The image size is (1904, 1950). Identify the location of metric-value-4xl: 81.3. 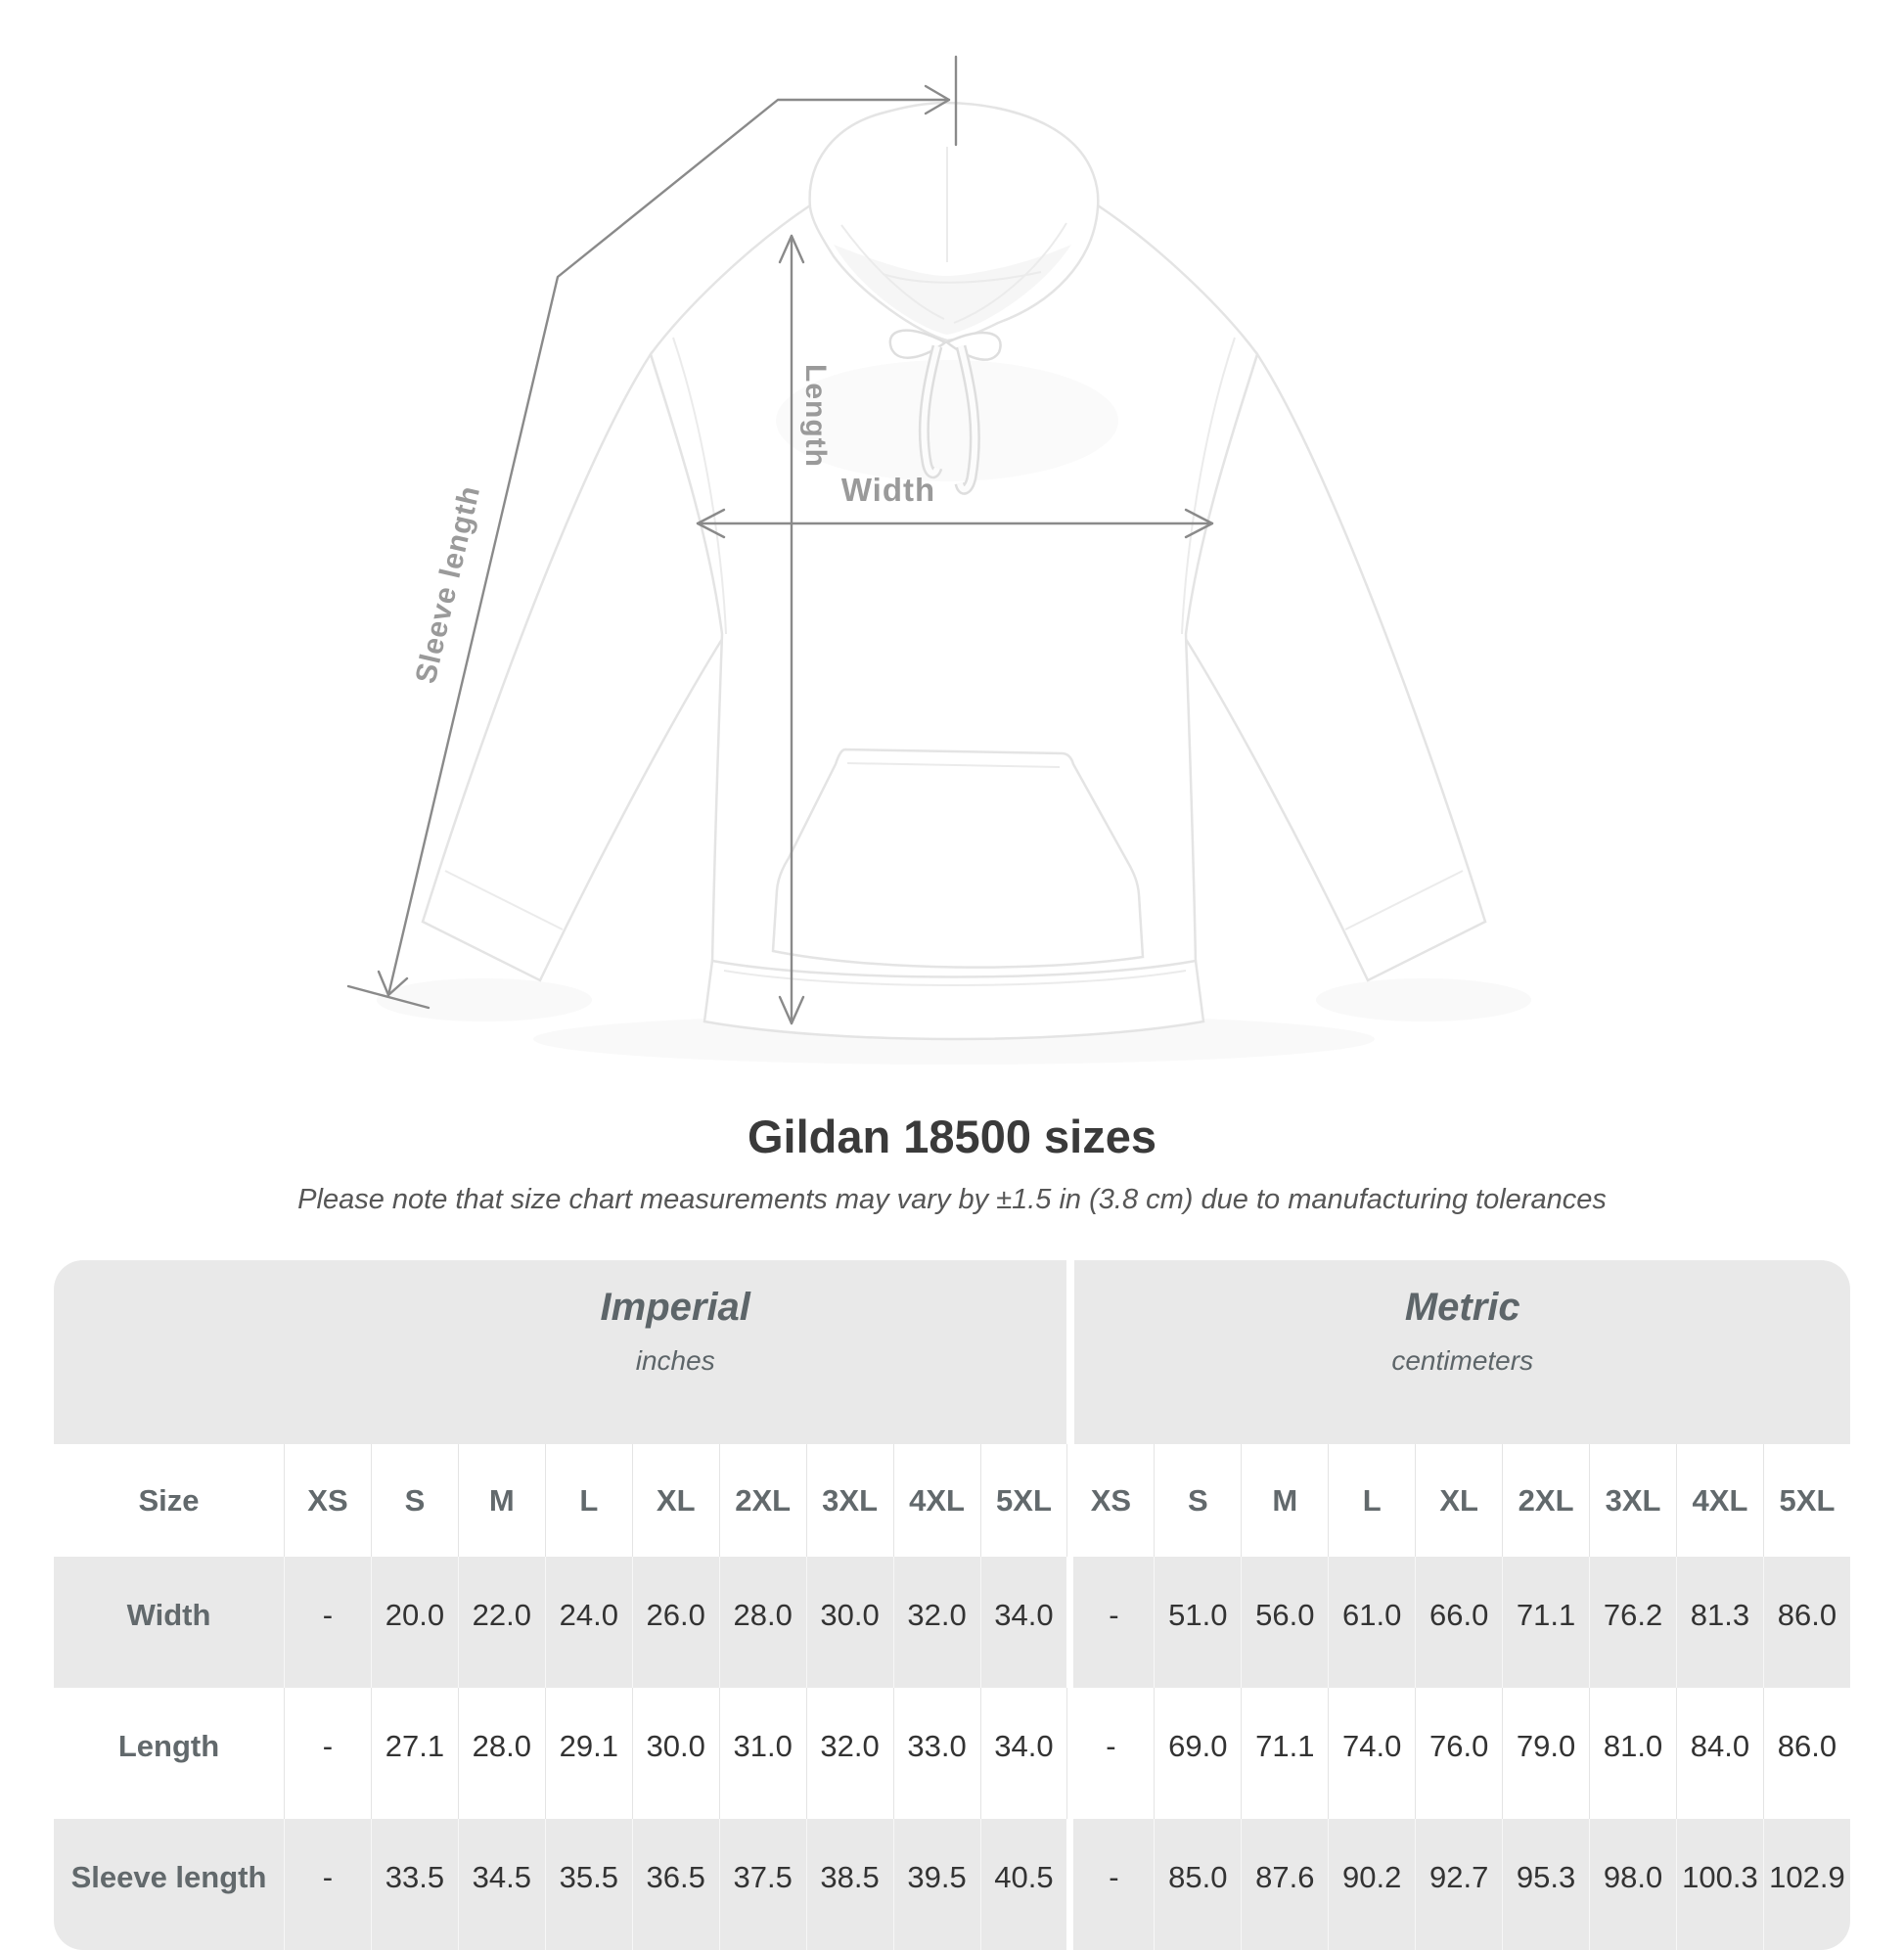
(1719, 1623).